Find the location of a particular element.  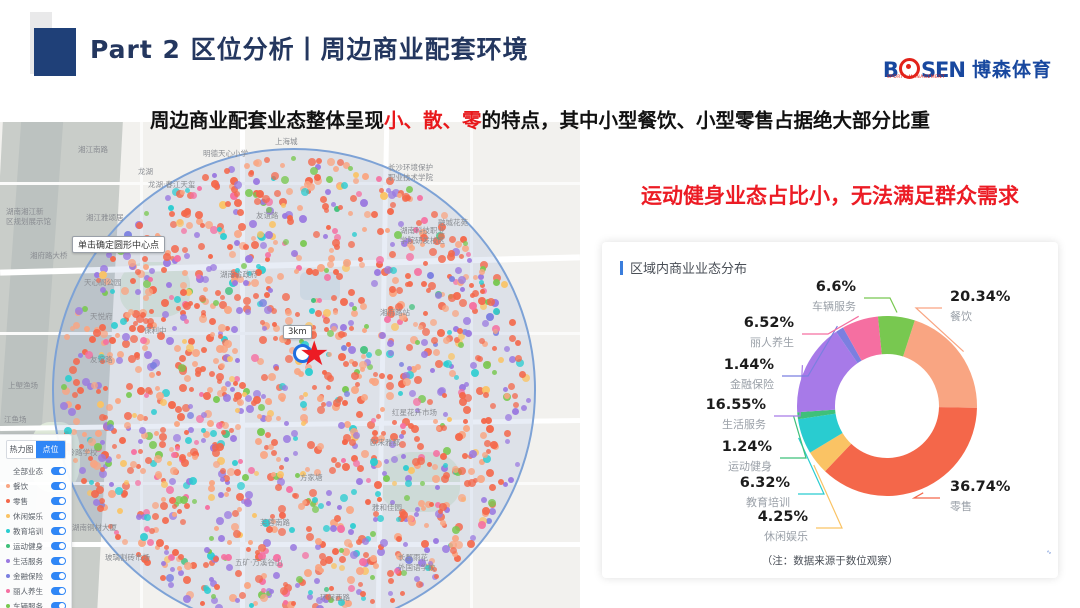

chart-footnote: （注：数据来源于数位观察） is located at coordinates (830, 561).